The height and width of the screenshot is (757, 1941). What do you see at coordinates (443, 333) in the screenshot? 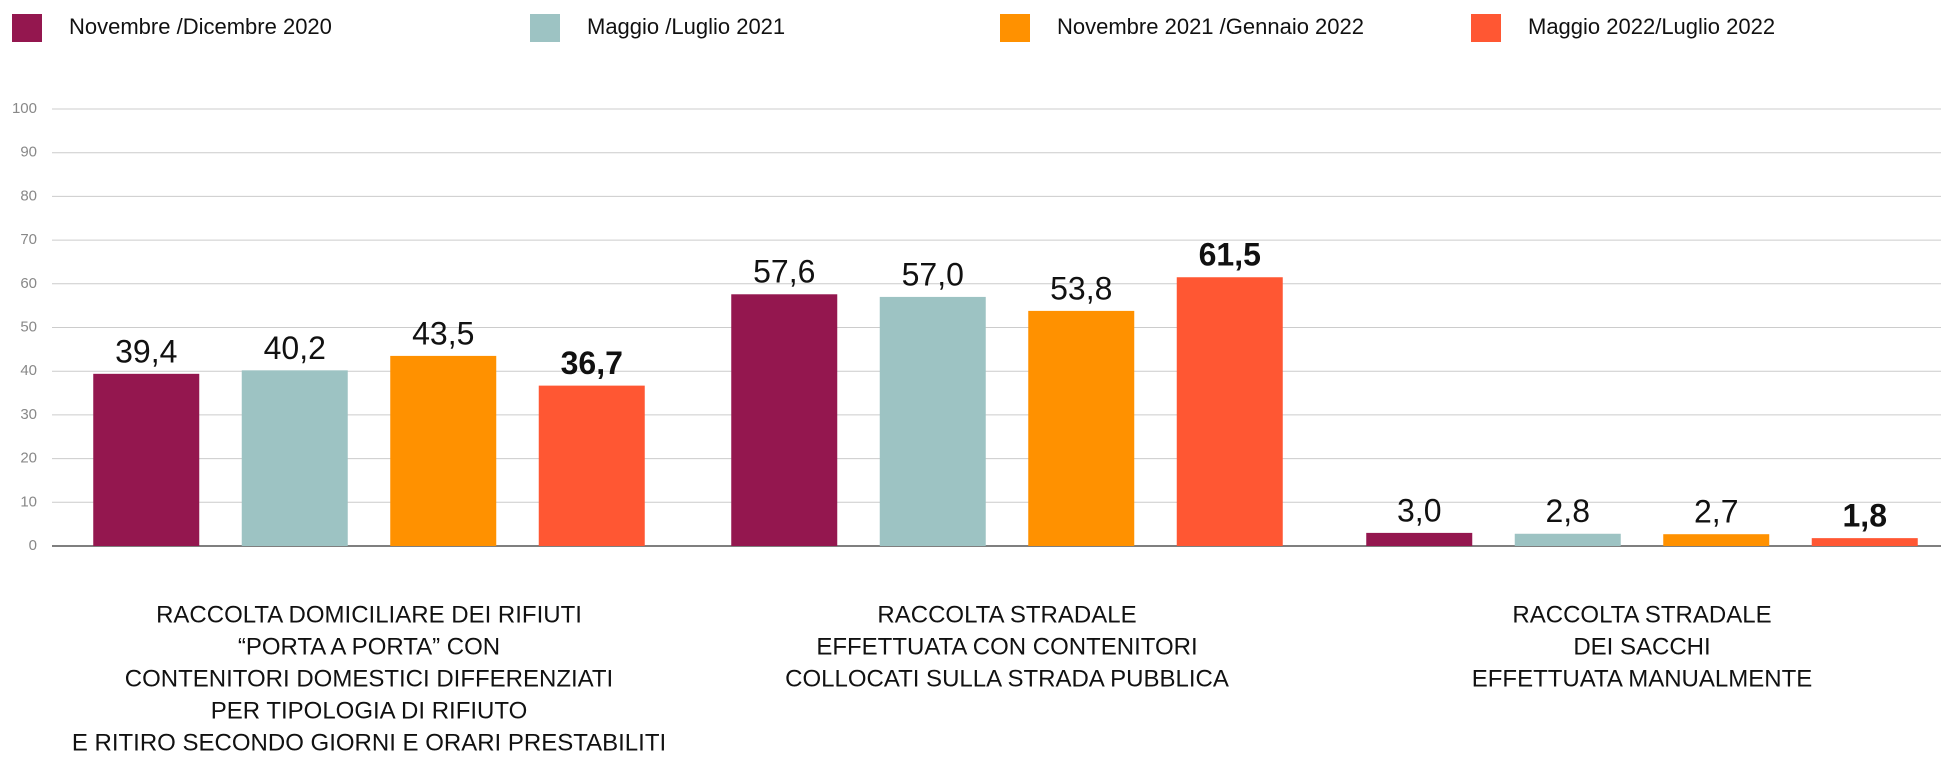
I see `value-label: 43,5` at bounding box center [443, 333].